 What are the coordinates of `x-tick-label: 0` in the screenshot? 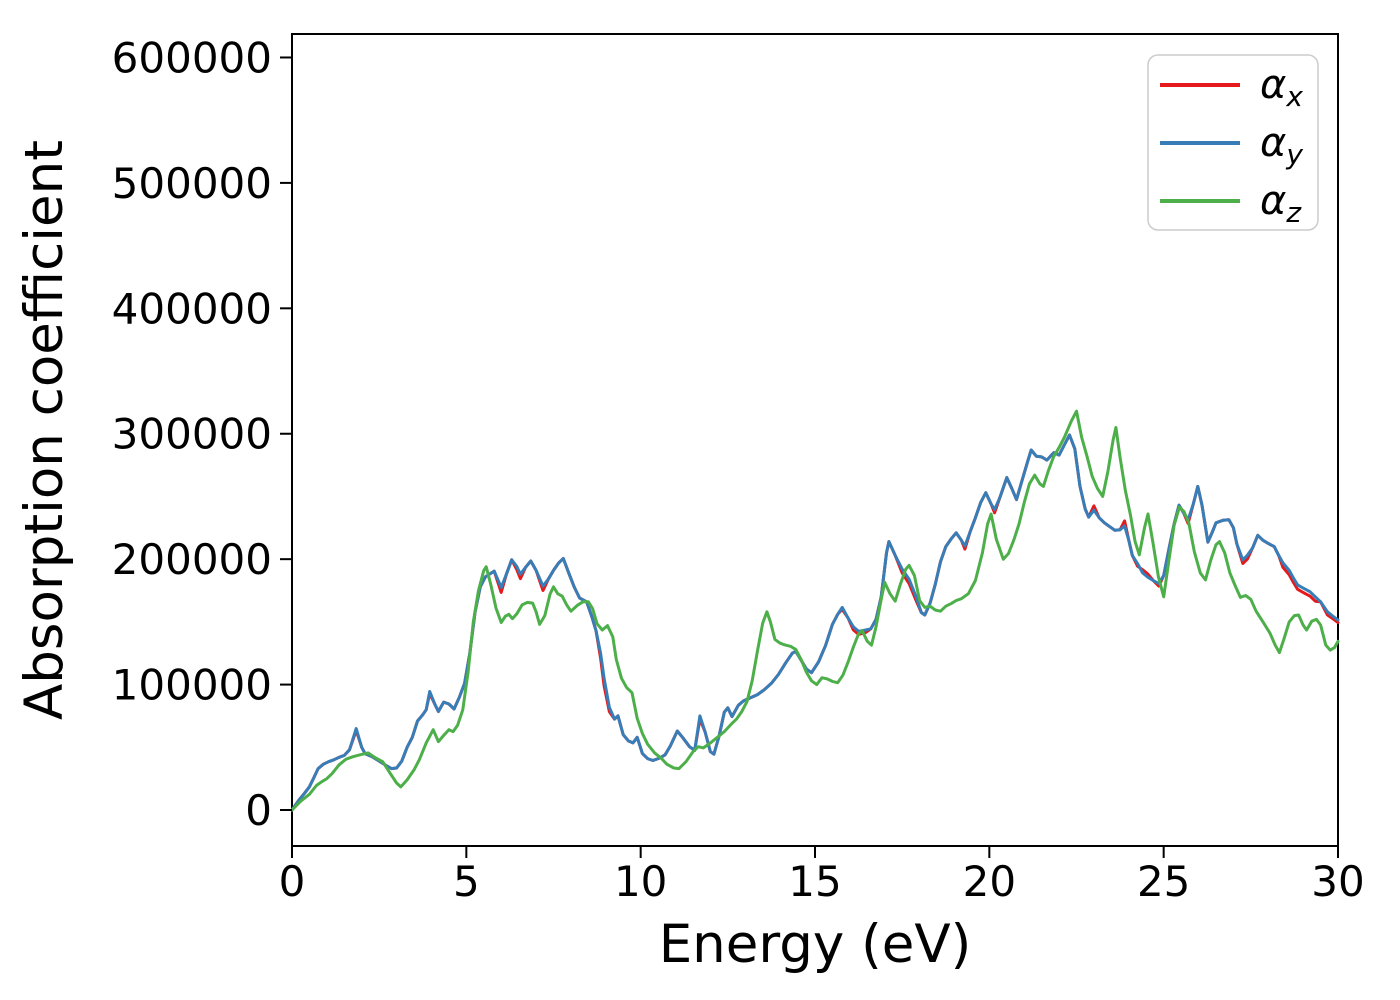 It's located at (292, 881).